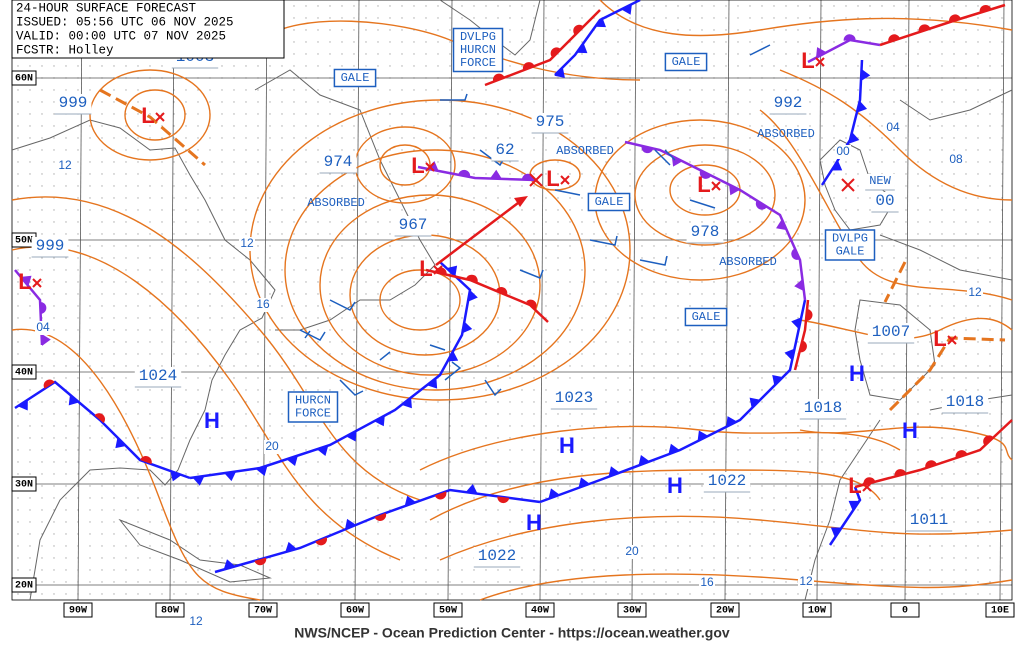  Describe the element at coordinates (597, 38) in the screenshot. I see `cold-front` at that location.